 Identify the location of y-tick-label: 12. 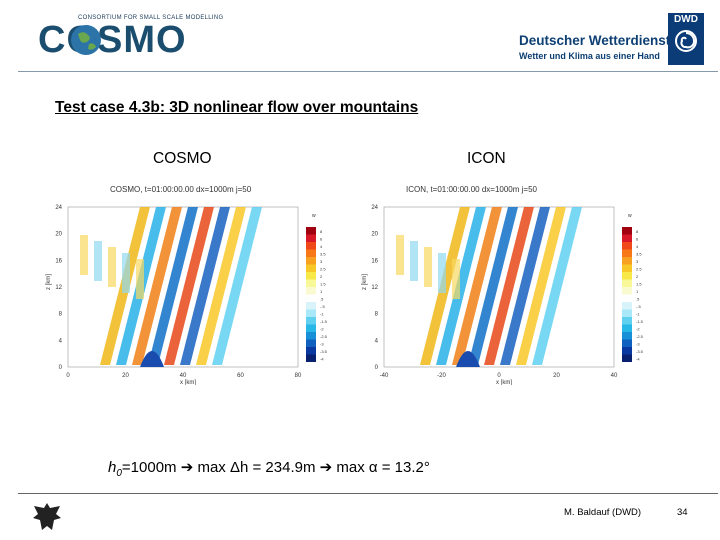
(58, 288).